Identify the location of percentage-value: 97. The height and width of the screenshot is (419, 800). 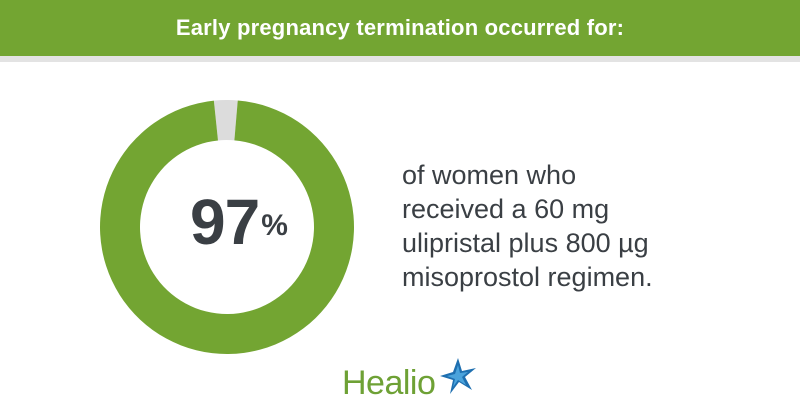
(225, 222).